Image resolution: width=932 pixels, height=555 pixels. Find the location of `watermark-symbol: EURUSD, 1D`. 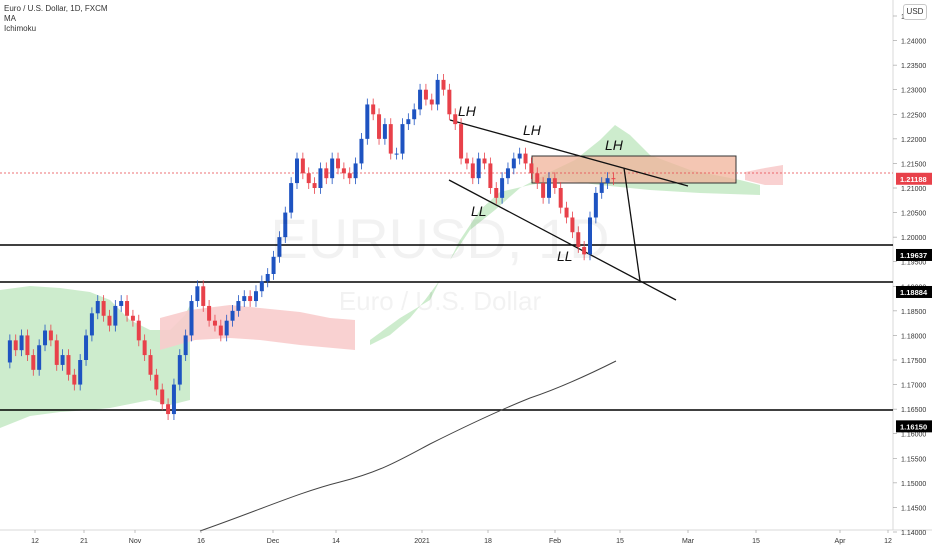

watermark-symbol: EURUSD, 1D is located at coordinates (439, 238).